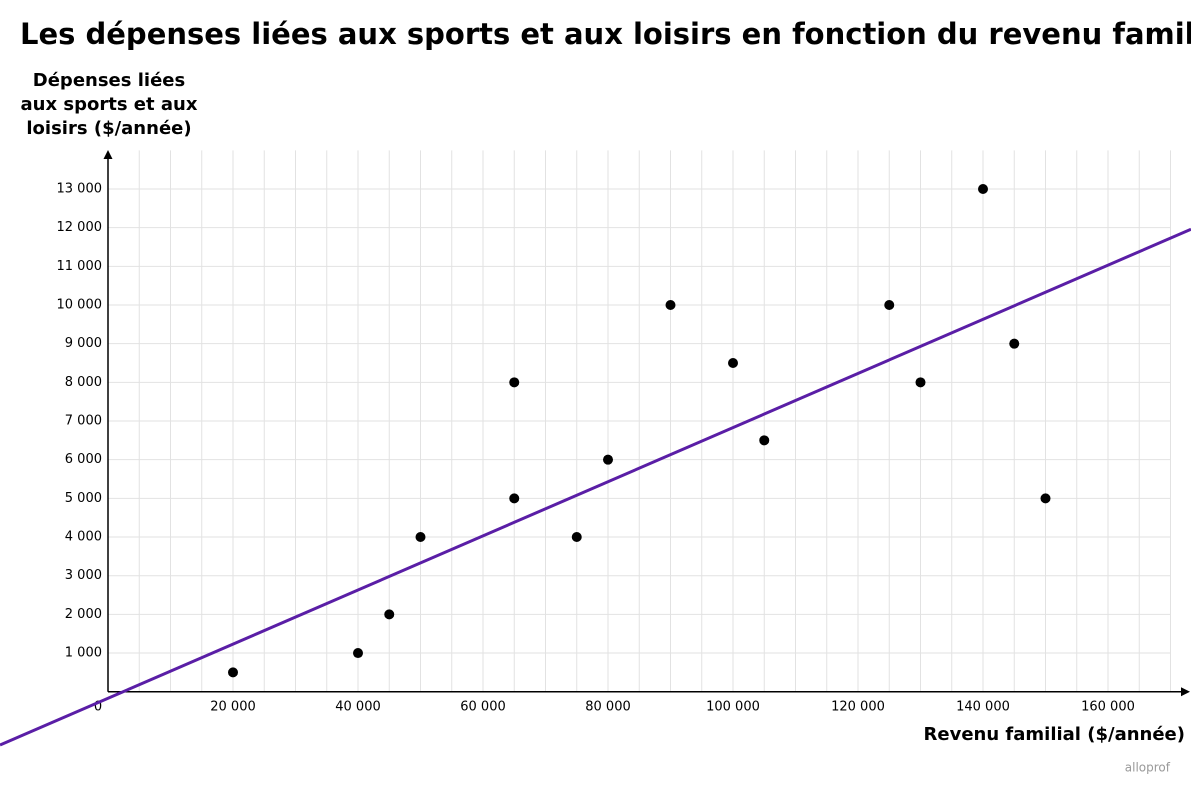 This screenshot has height=790, width=1191. I want to click on y-tick-label: 10 000, so click(80, 305).